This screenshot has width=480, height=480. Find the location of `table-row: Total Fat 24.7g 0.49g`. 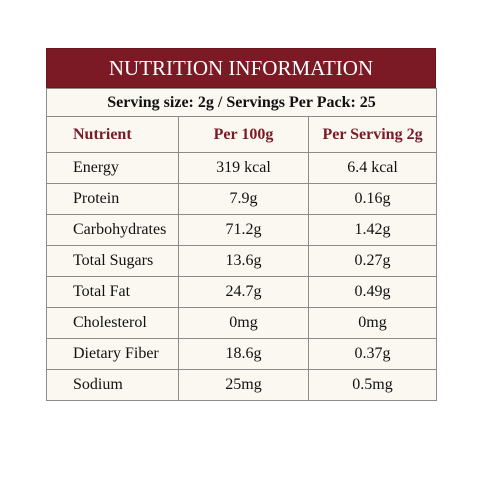

table-row: Total Fat 24.7g 0.49g is located at coordinates (242, 292).